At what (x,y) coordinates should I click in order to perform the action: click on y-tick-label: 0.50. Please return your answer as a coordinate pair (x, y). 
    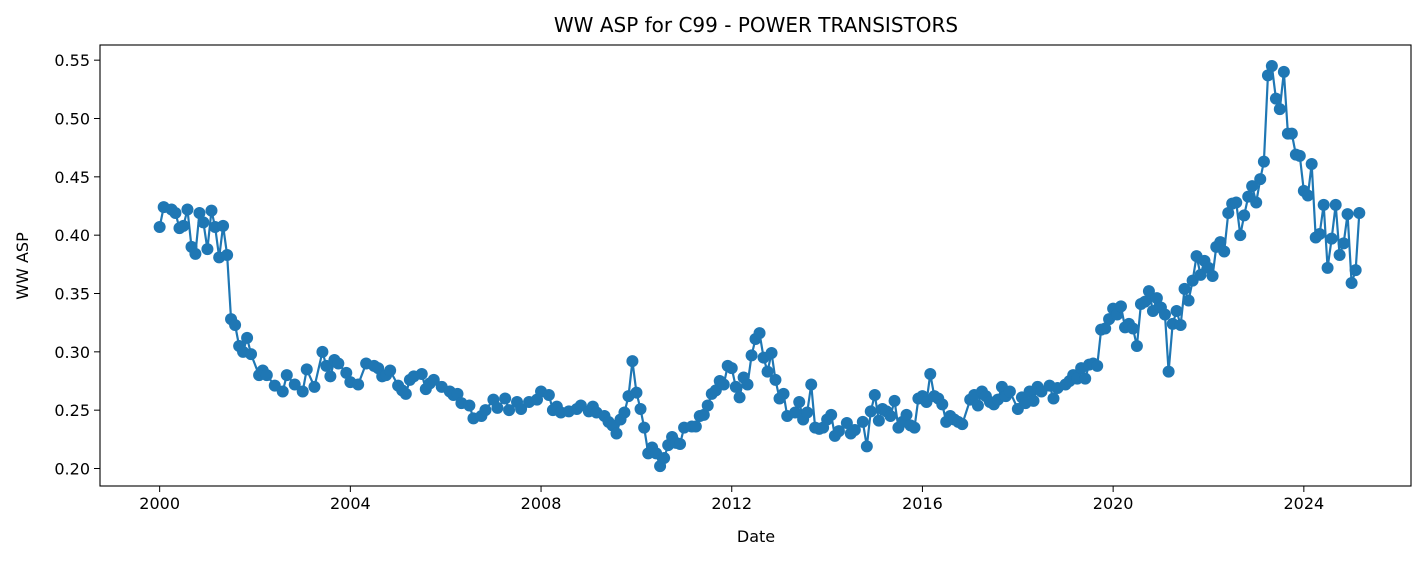
    Looking at the image, I should click on (72, 119).